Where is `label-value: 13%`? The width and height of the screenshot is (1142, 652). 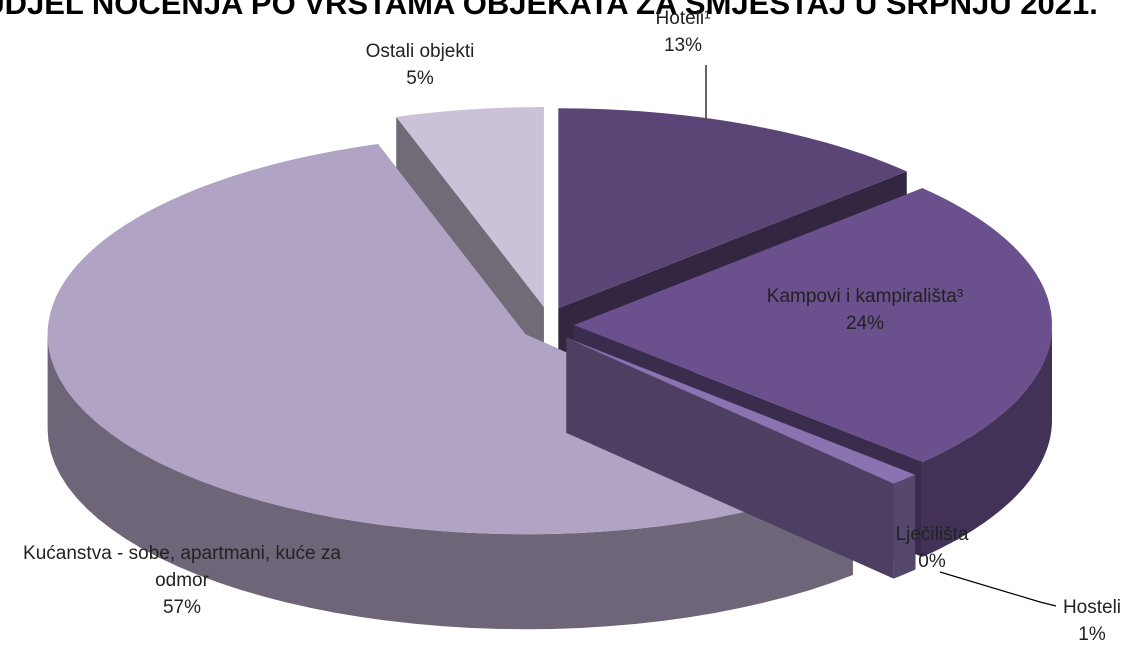
label-value: 13% is located at coordinates (683, 45).